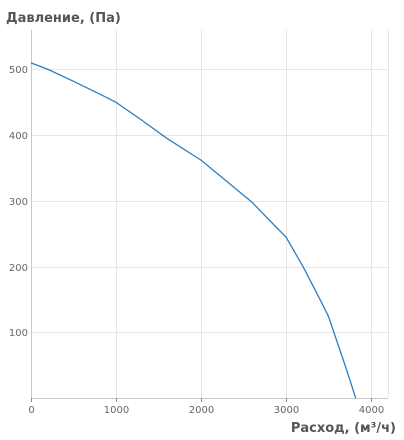  I want to click on x-tick-label: 3000, so click(286, 410).